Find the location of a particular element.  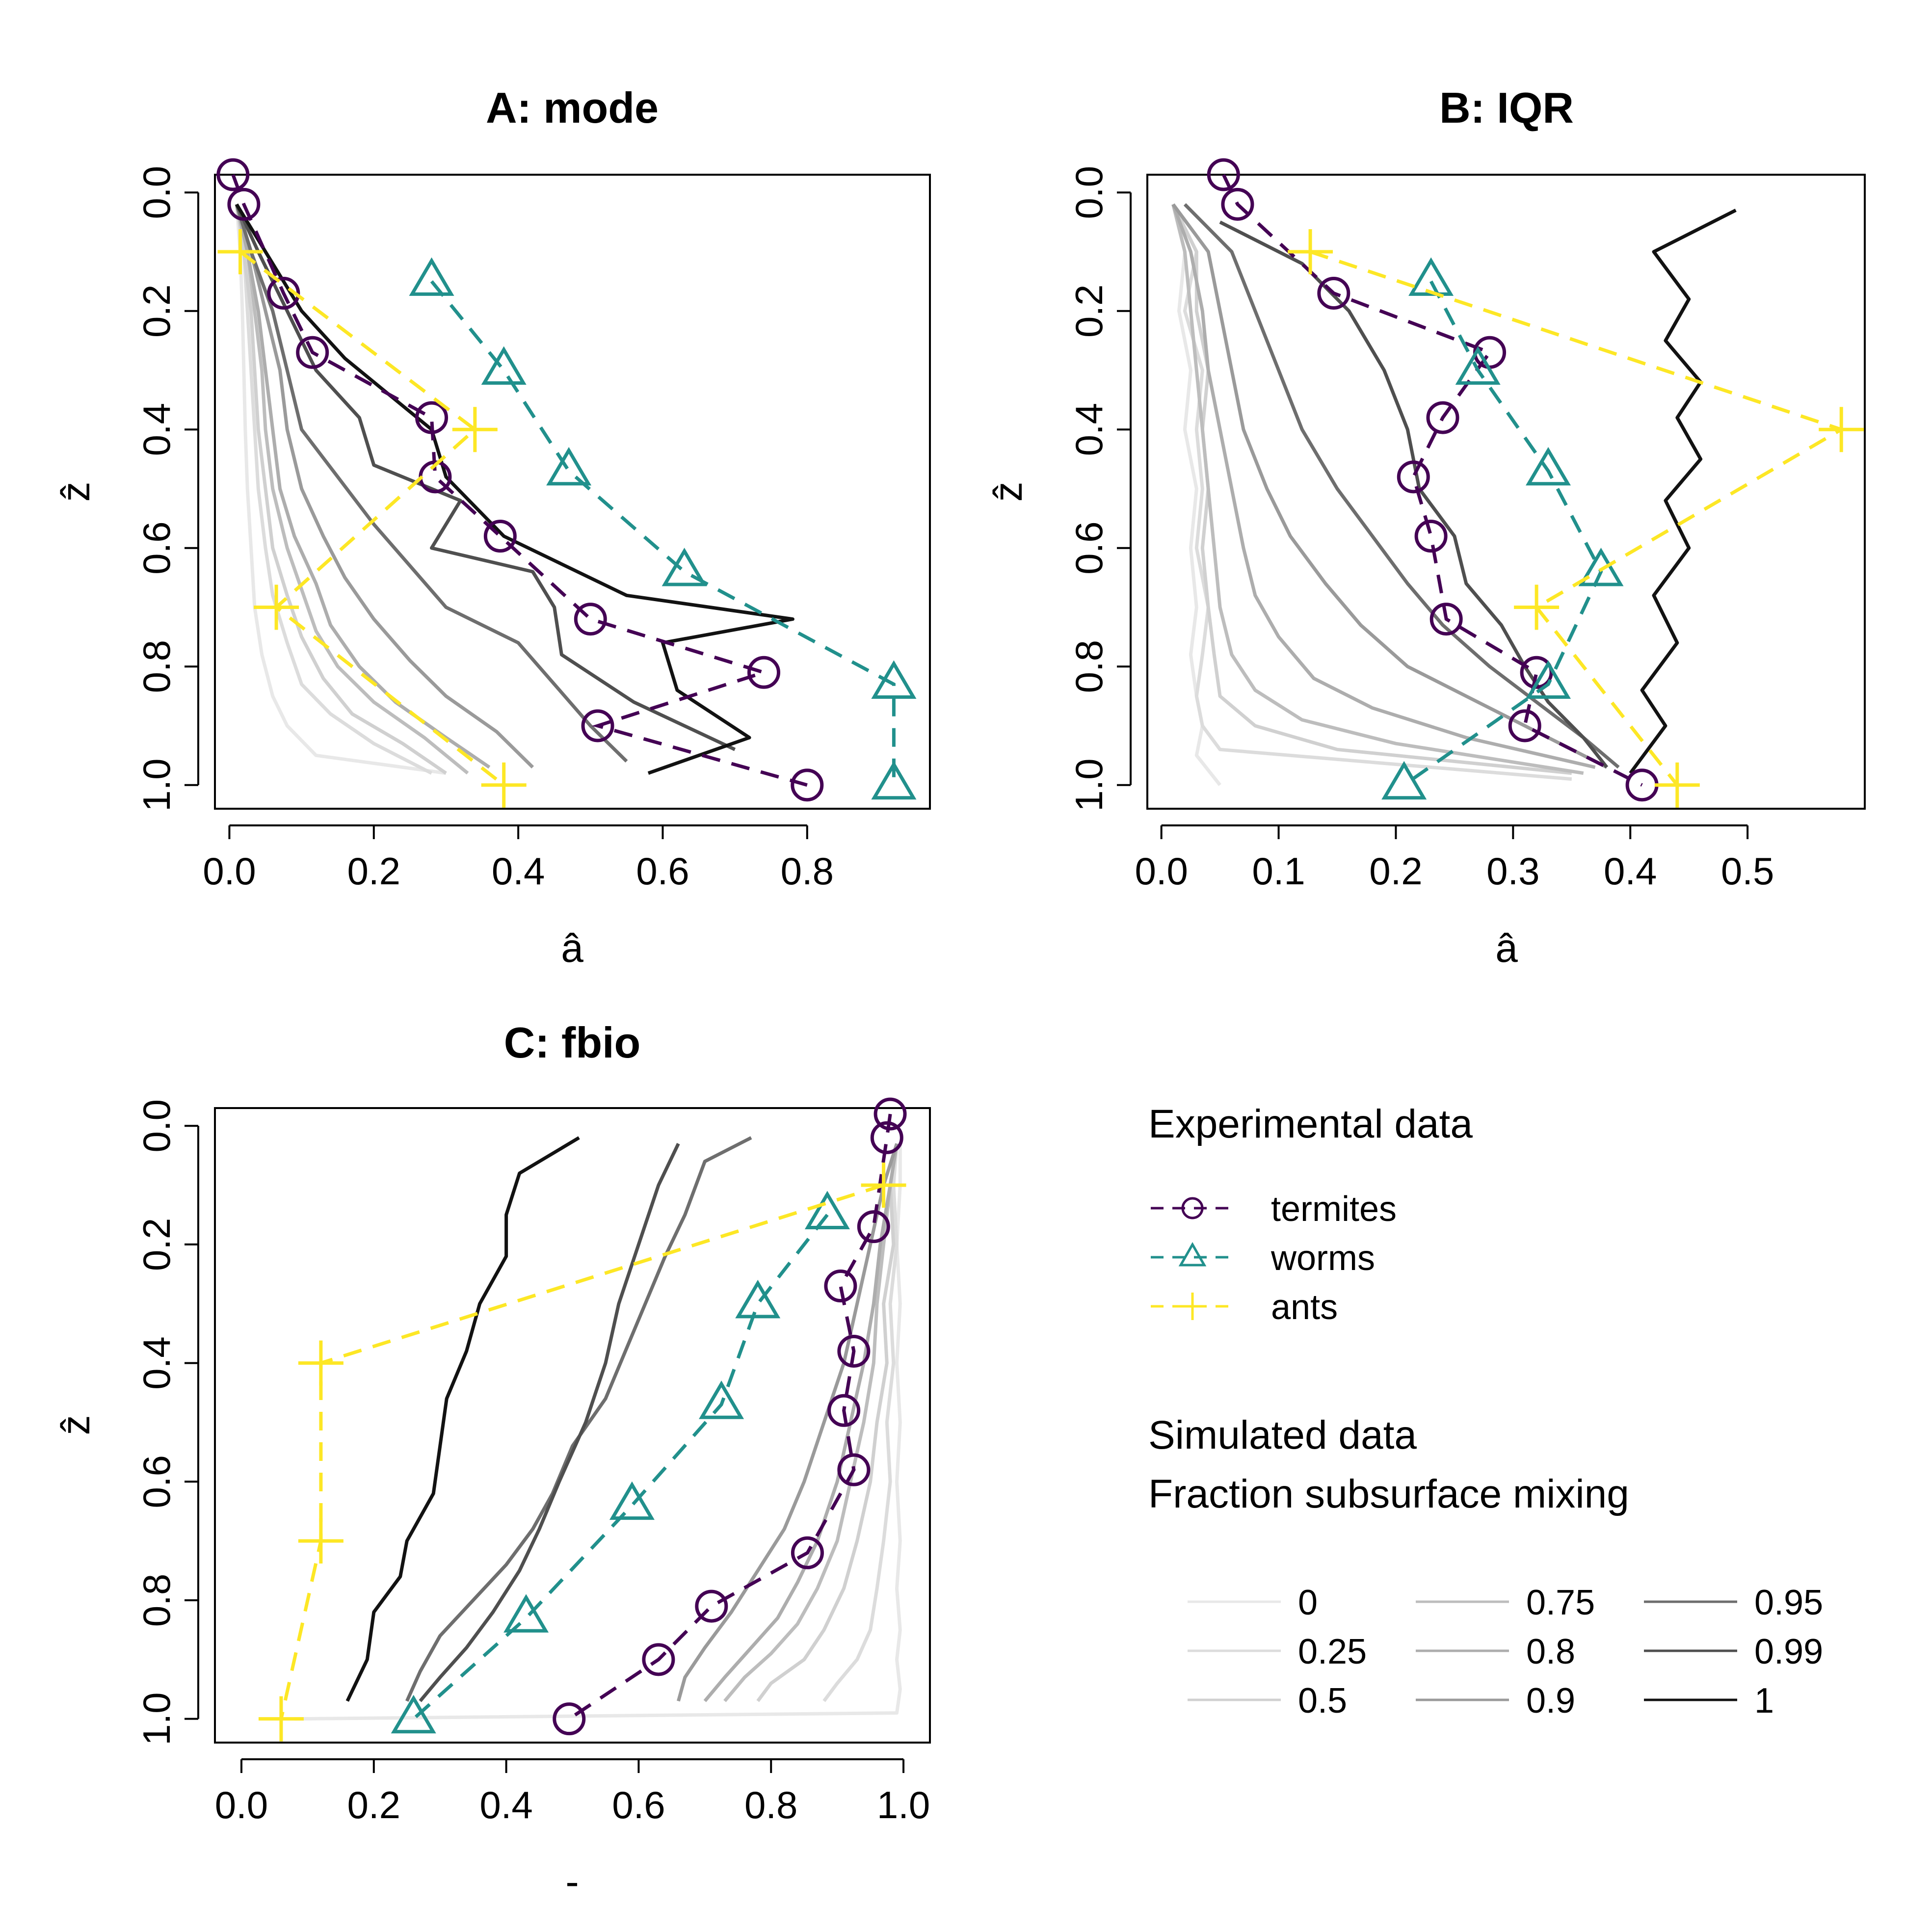

panel-b-y-tick-label: 0.4 is located at coordinates (1089, 429).